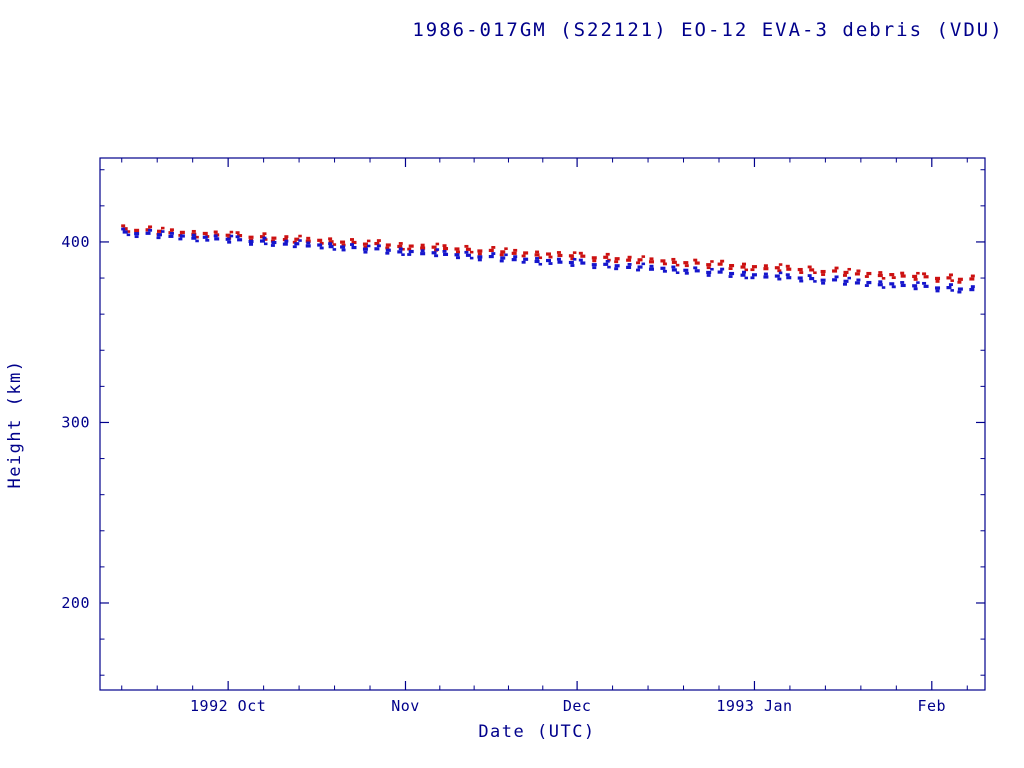  I want to click on y-tick-labels: 200 300 400, so click(75, 422).